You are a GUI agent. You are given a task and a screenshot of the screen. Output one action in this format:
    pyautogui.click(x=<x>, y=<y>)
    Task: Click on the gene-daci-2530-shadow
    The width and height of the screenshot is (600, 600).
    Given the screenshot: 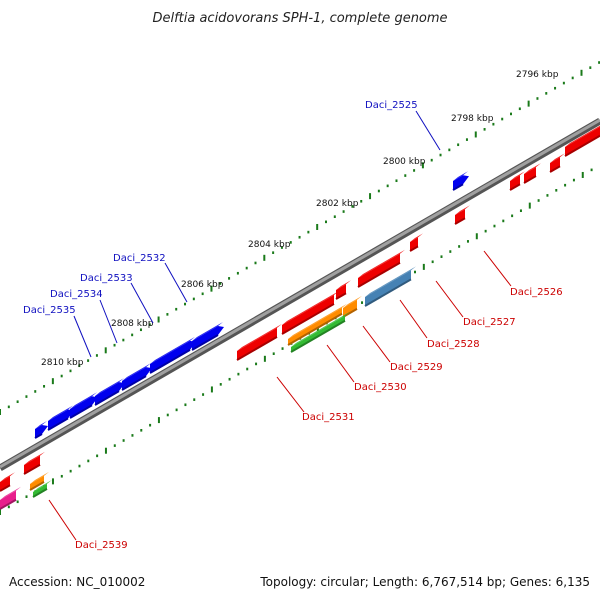 What is the action you would take?
    pyautogui.click(x=315, y=329)
    